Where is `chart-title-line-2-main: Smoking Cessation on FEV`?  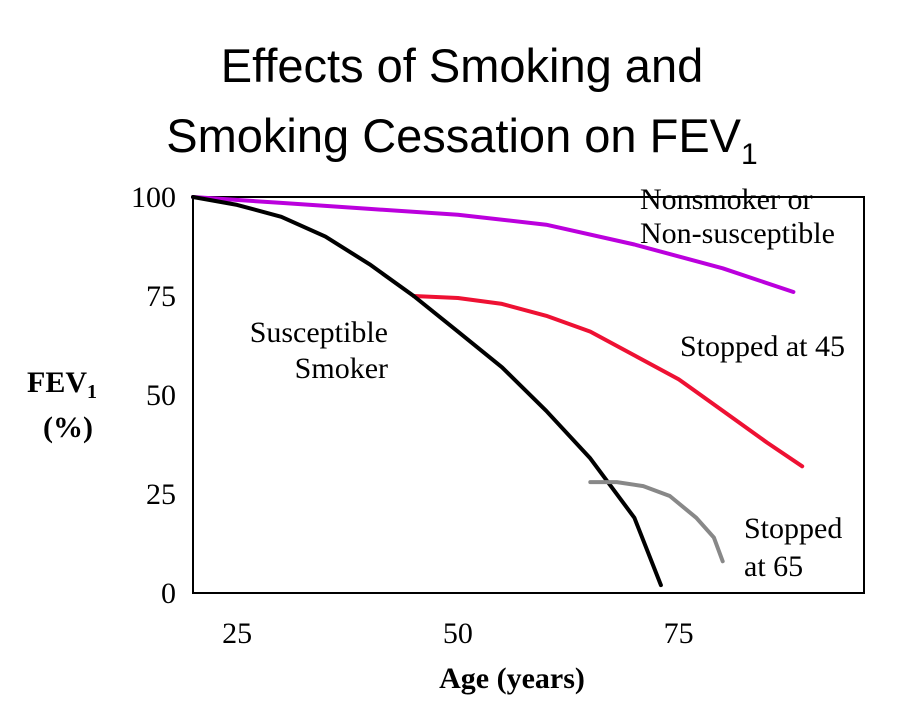 chart-title-line-2-main: Smoking Cessation on FEV is located at coordinates (453, 135).